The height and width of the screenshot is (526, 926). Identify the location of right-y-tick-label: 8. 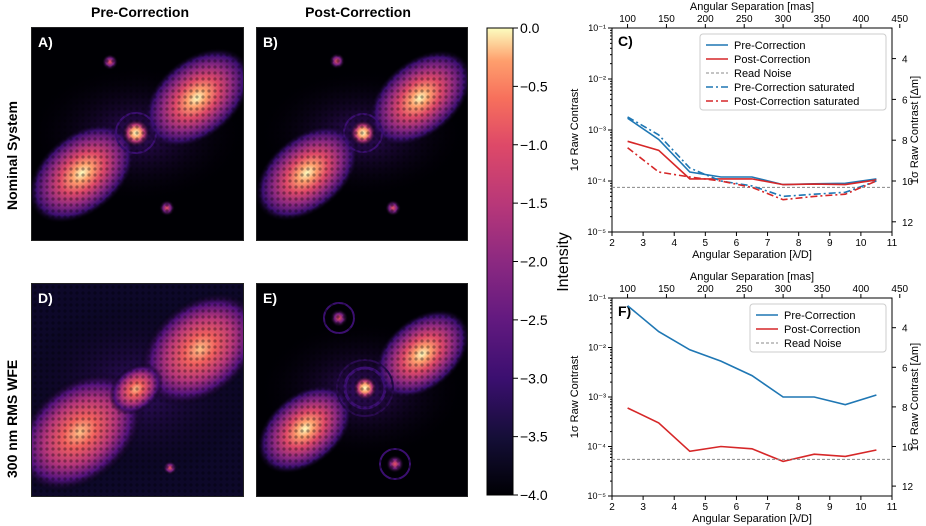
(905, 408).